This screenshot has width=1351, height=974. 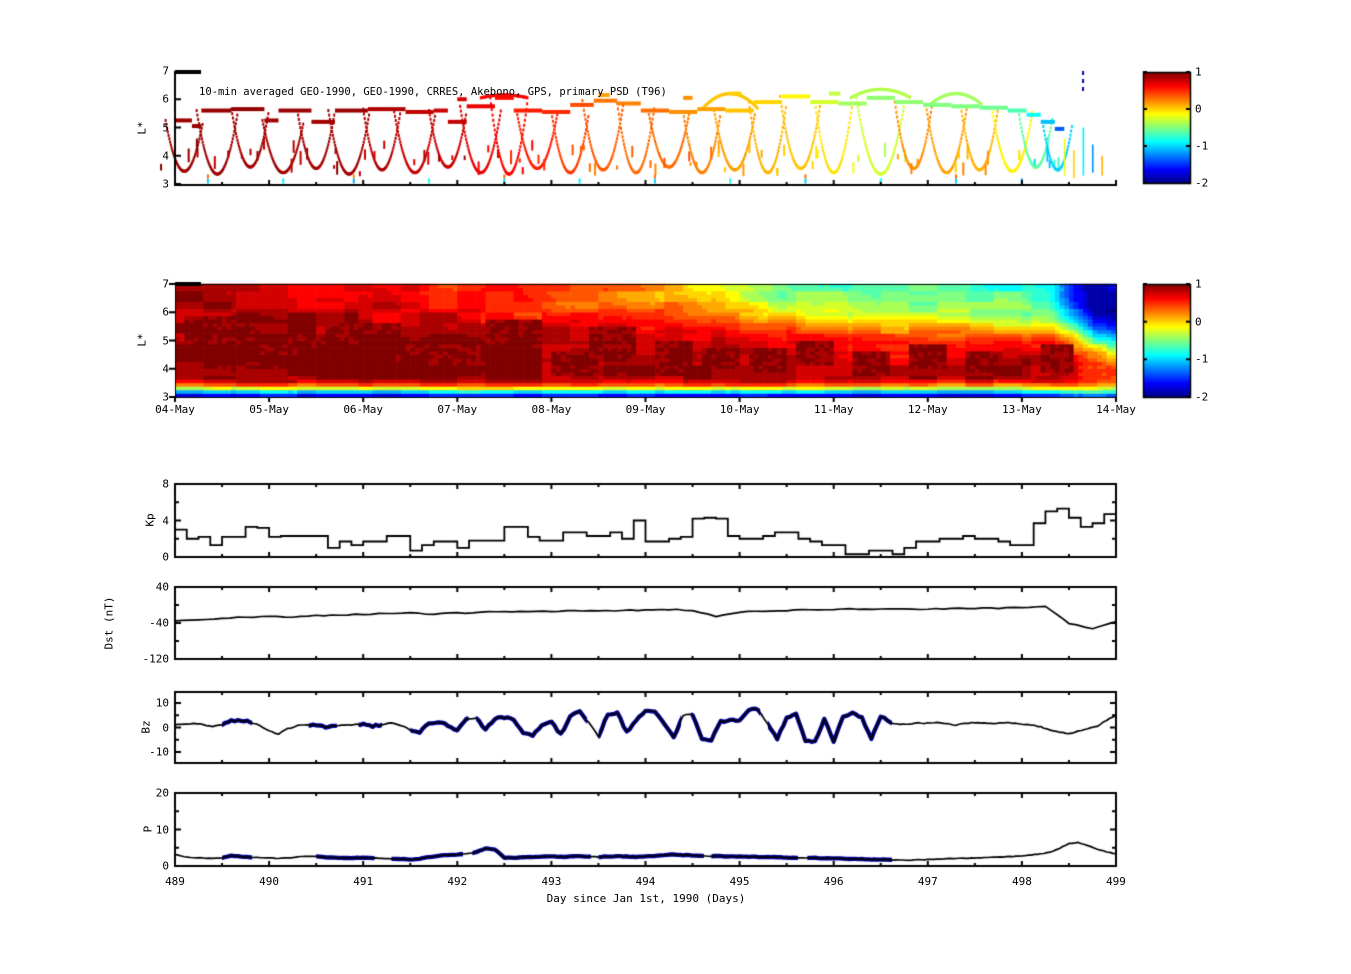 I want to click on colorbar1-tick: 1, so click(x=1198, y=72).